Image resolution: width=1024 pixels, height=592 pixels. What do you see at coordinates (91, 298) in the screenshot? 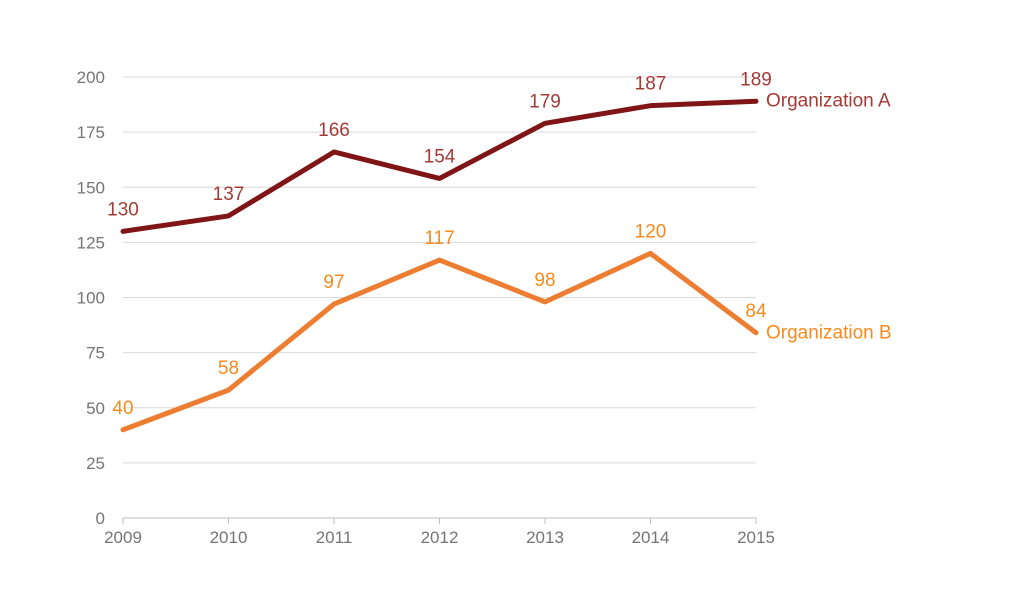
I see `y-axis-tick-label: 100` at bounding box center [91, 298].